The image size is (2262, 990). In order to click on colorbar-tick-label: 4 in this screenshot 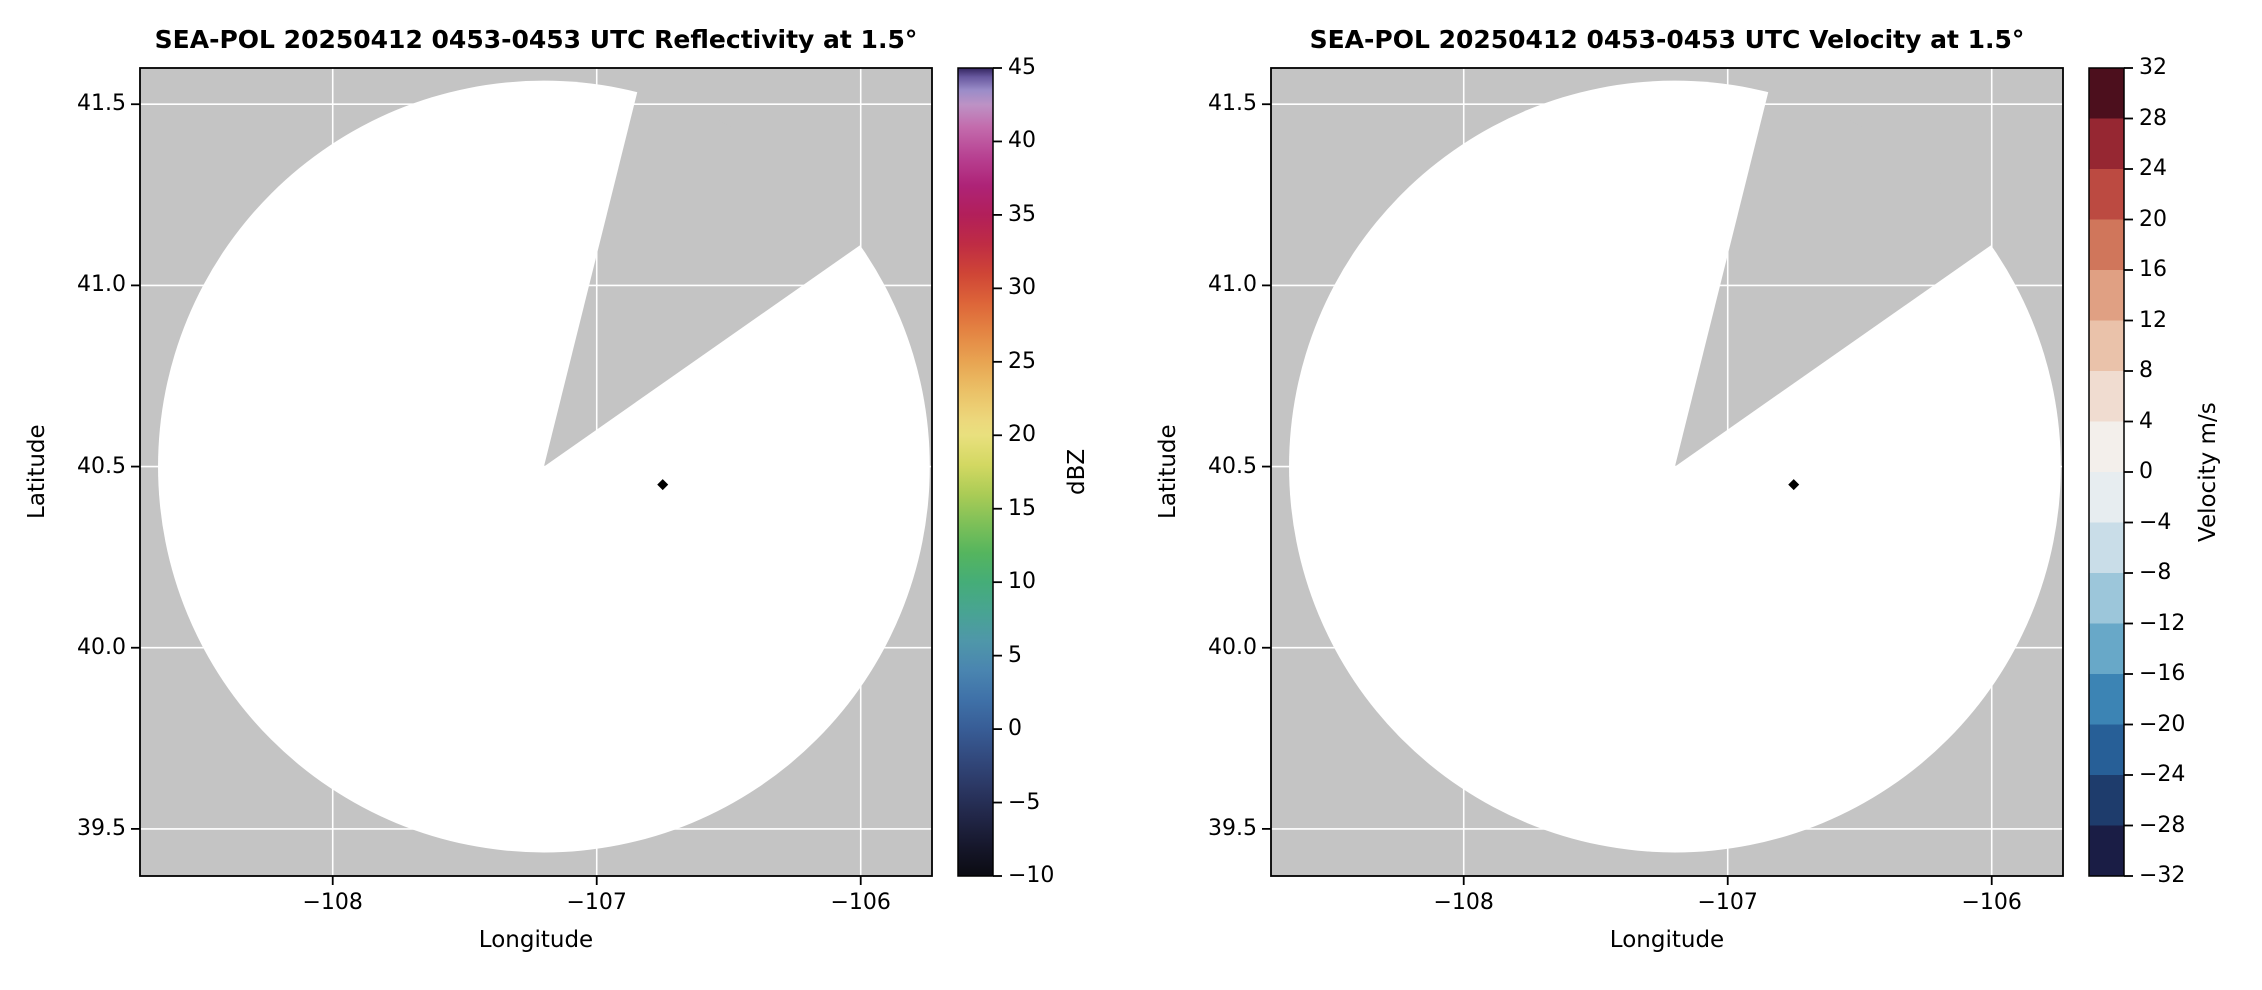, I will do `click(2146, 421)`.